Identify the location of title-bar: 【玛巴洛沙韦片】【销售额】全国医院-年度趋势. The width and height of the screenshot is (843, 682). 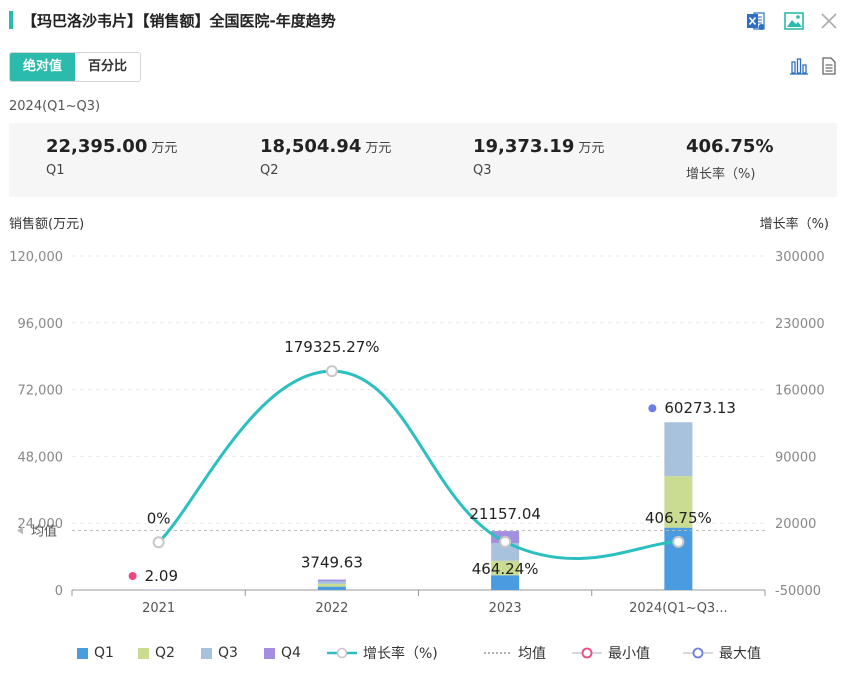
(421, 21).